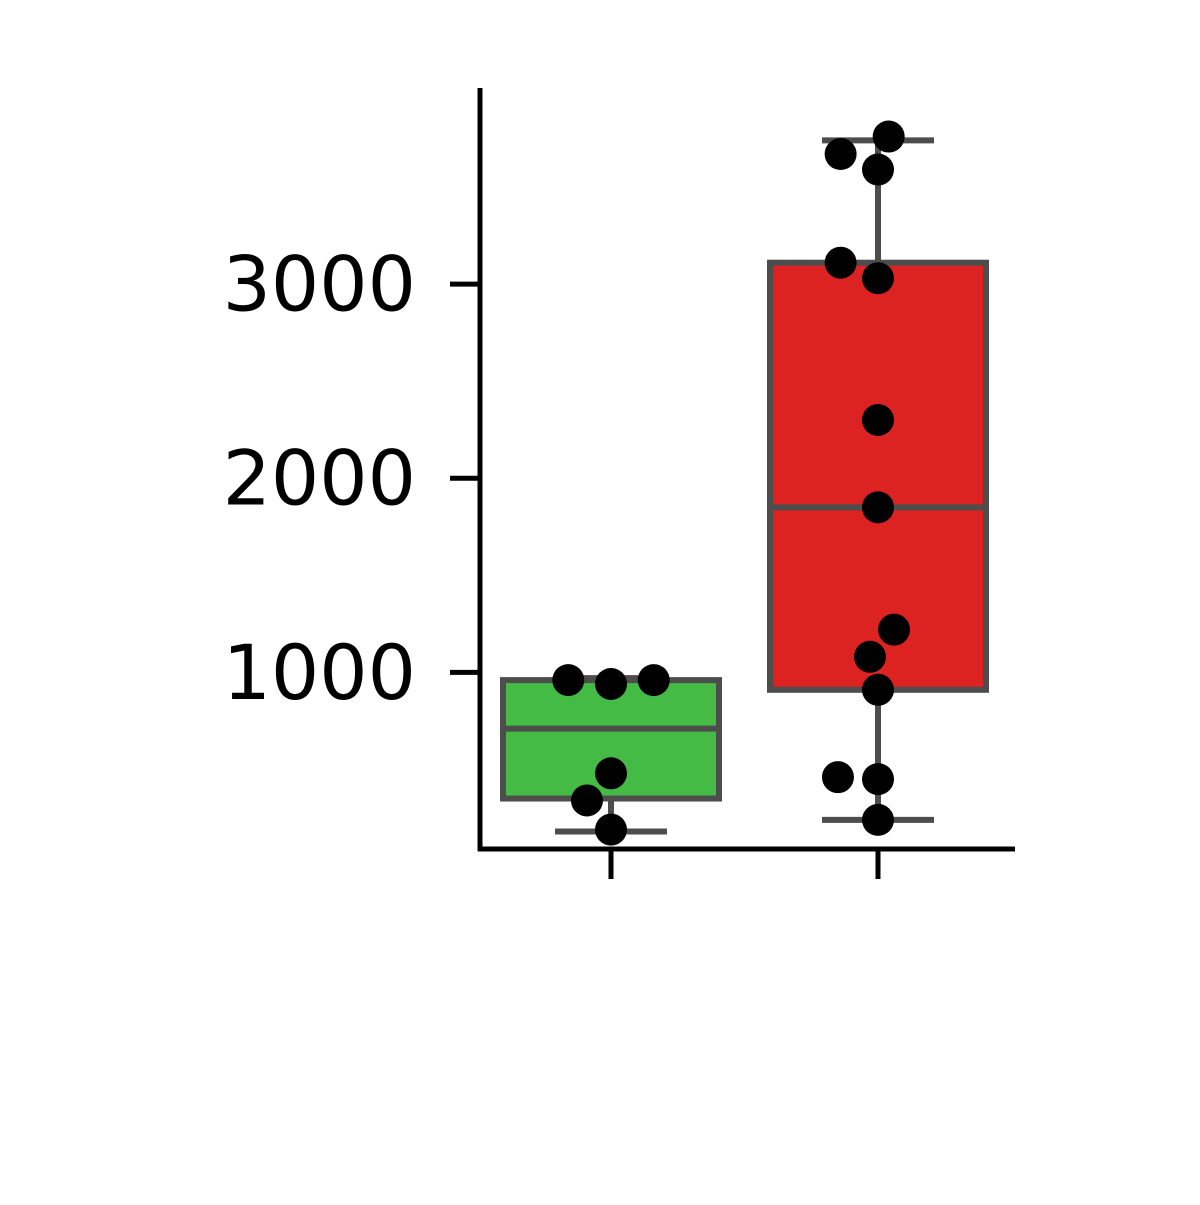  What do you see at coordinates (878, 476) in the screenshot?
I see `iqr-box` at bounding box center [878, 476].